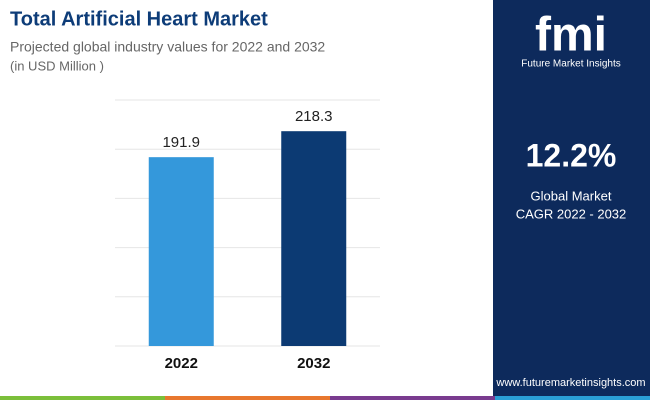 The width and height of the screenshot is (650, 400). I want to click on value-label: 218.3, so click(314, 116).